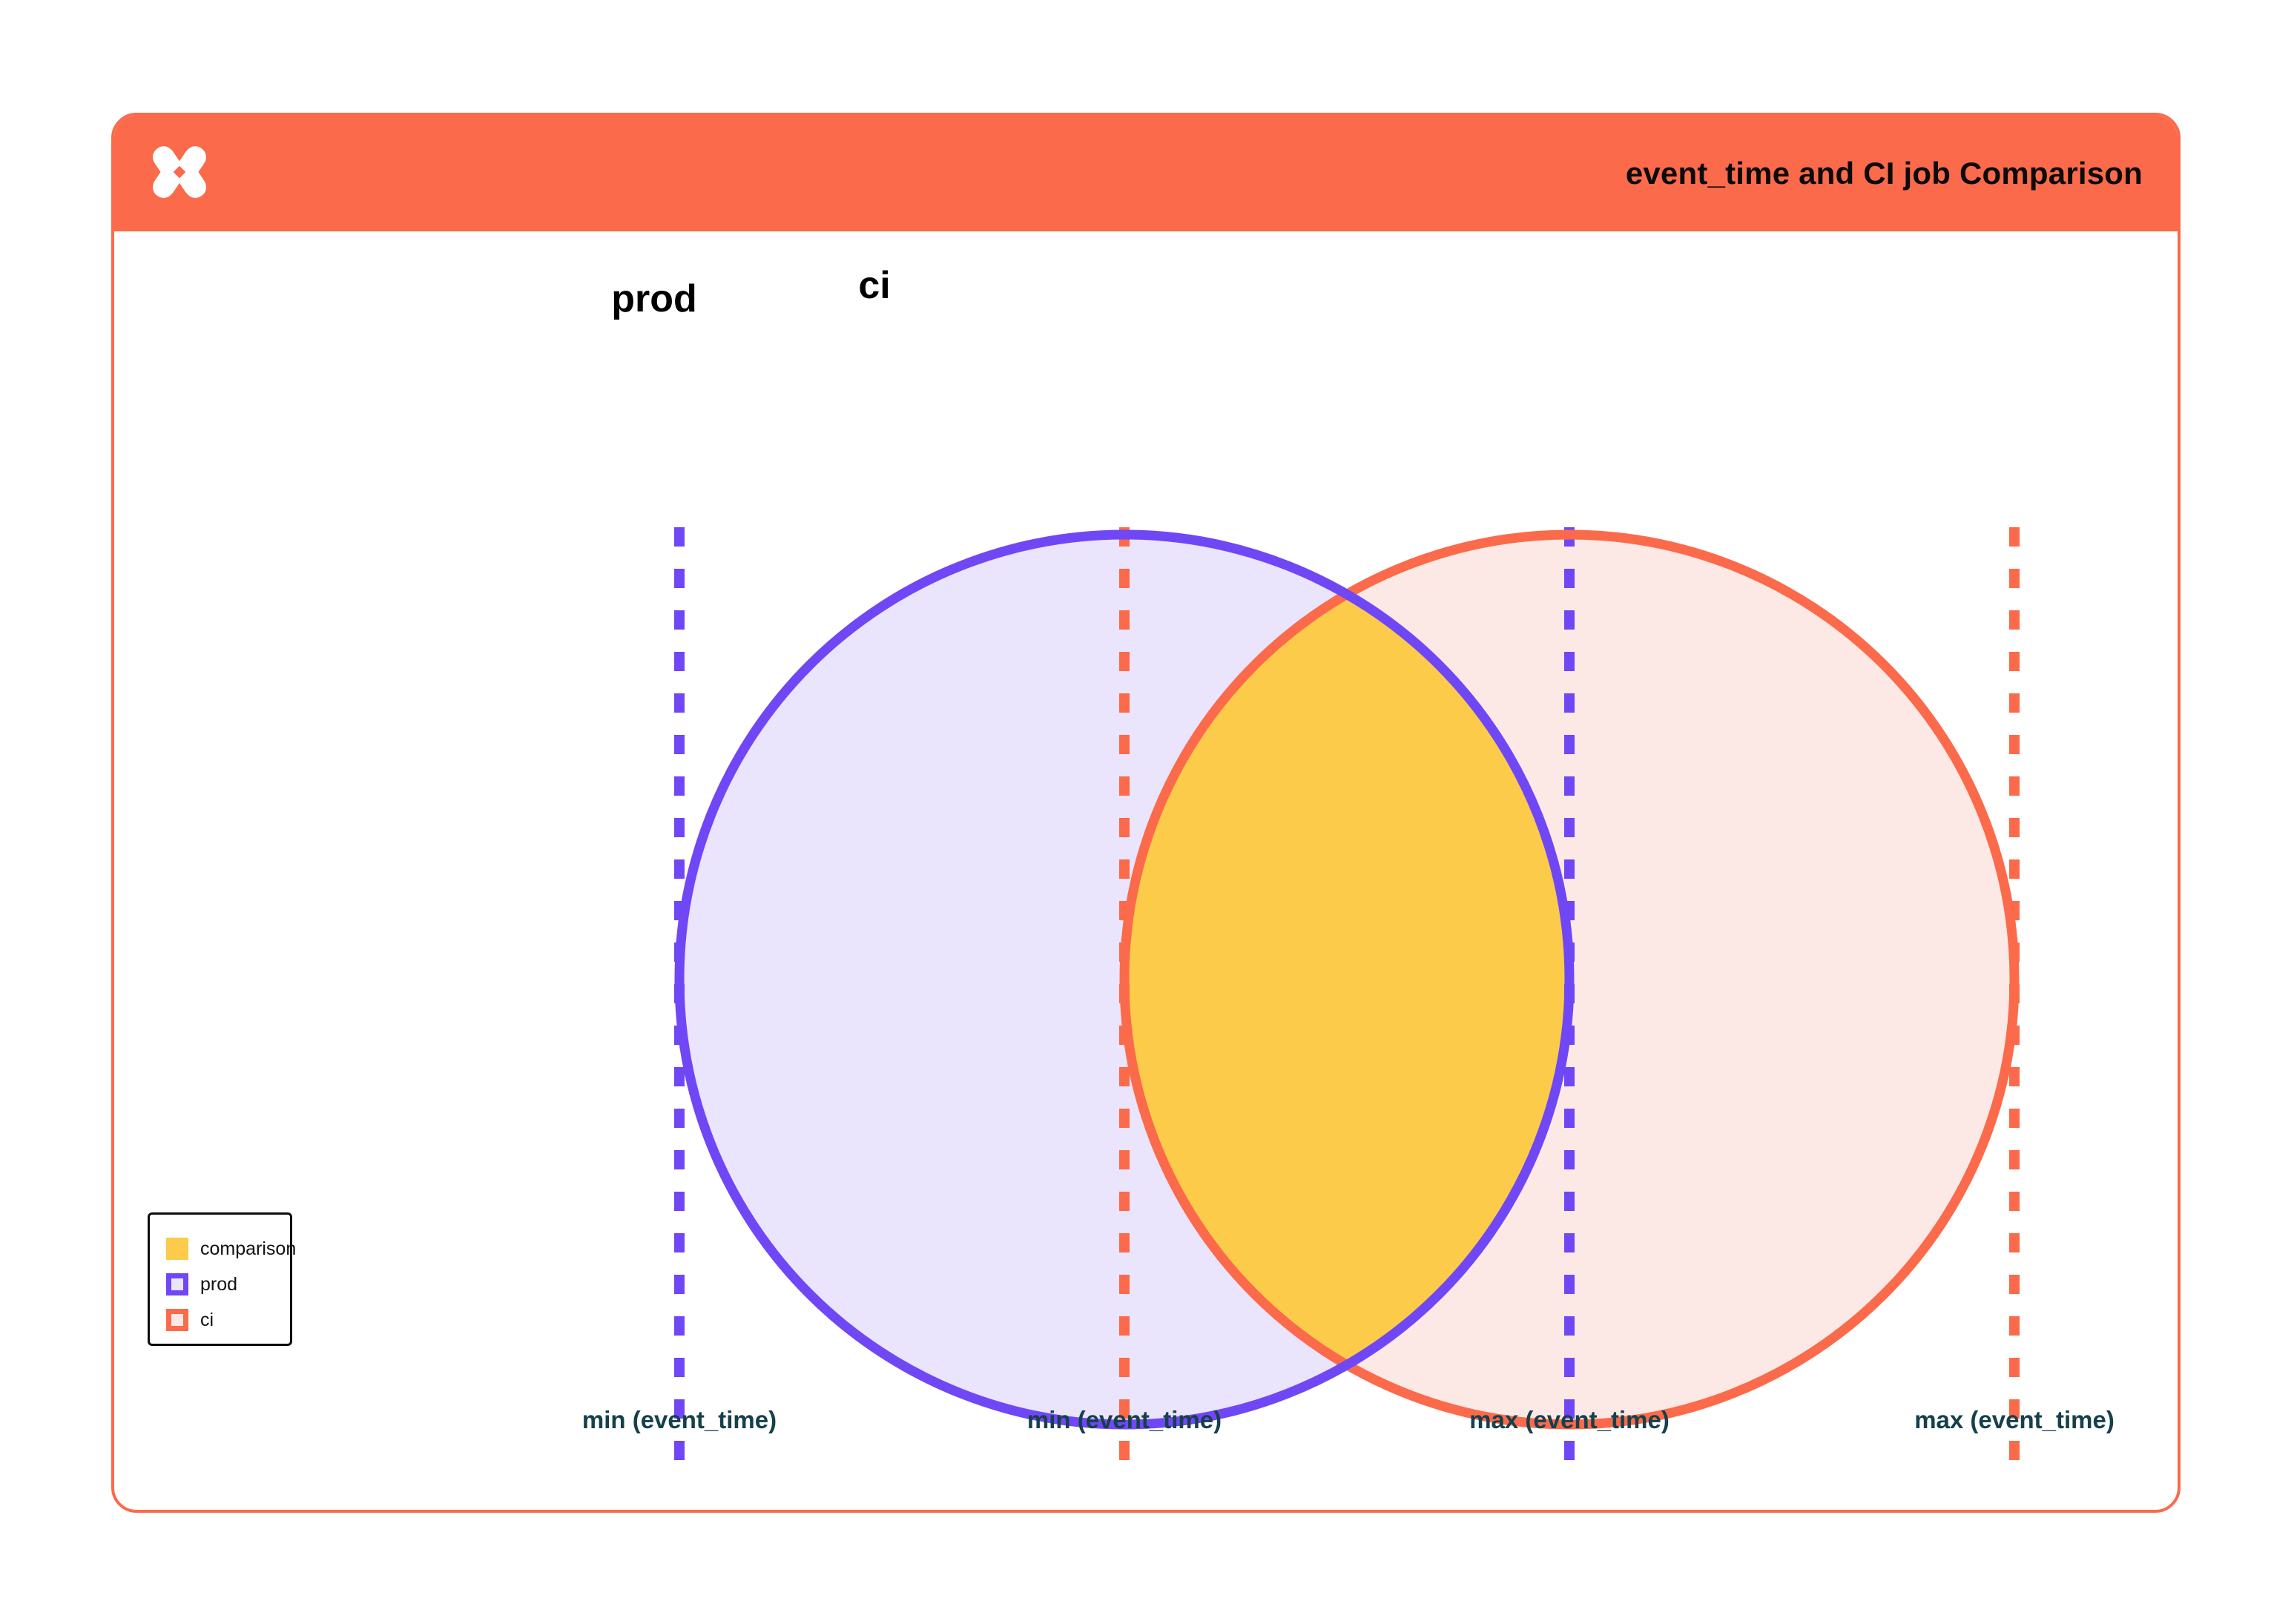 This screenshot has height=1624, width=2294. What do you see at coordinates (177, 1320) in the screenshot?
I see `legend-swatch-ci` at bounding box center [177, 1320].